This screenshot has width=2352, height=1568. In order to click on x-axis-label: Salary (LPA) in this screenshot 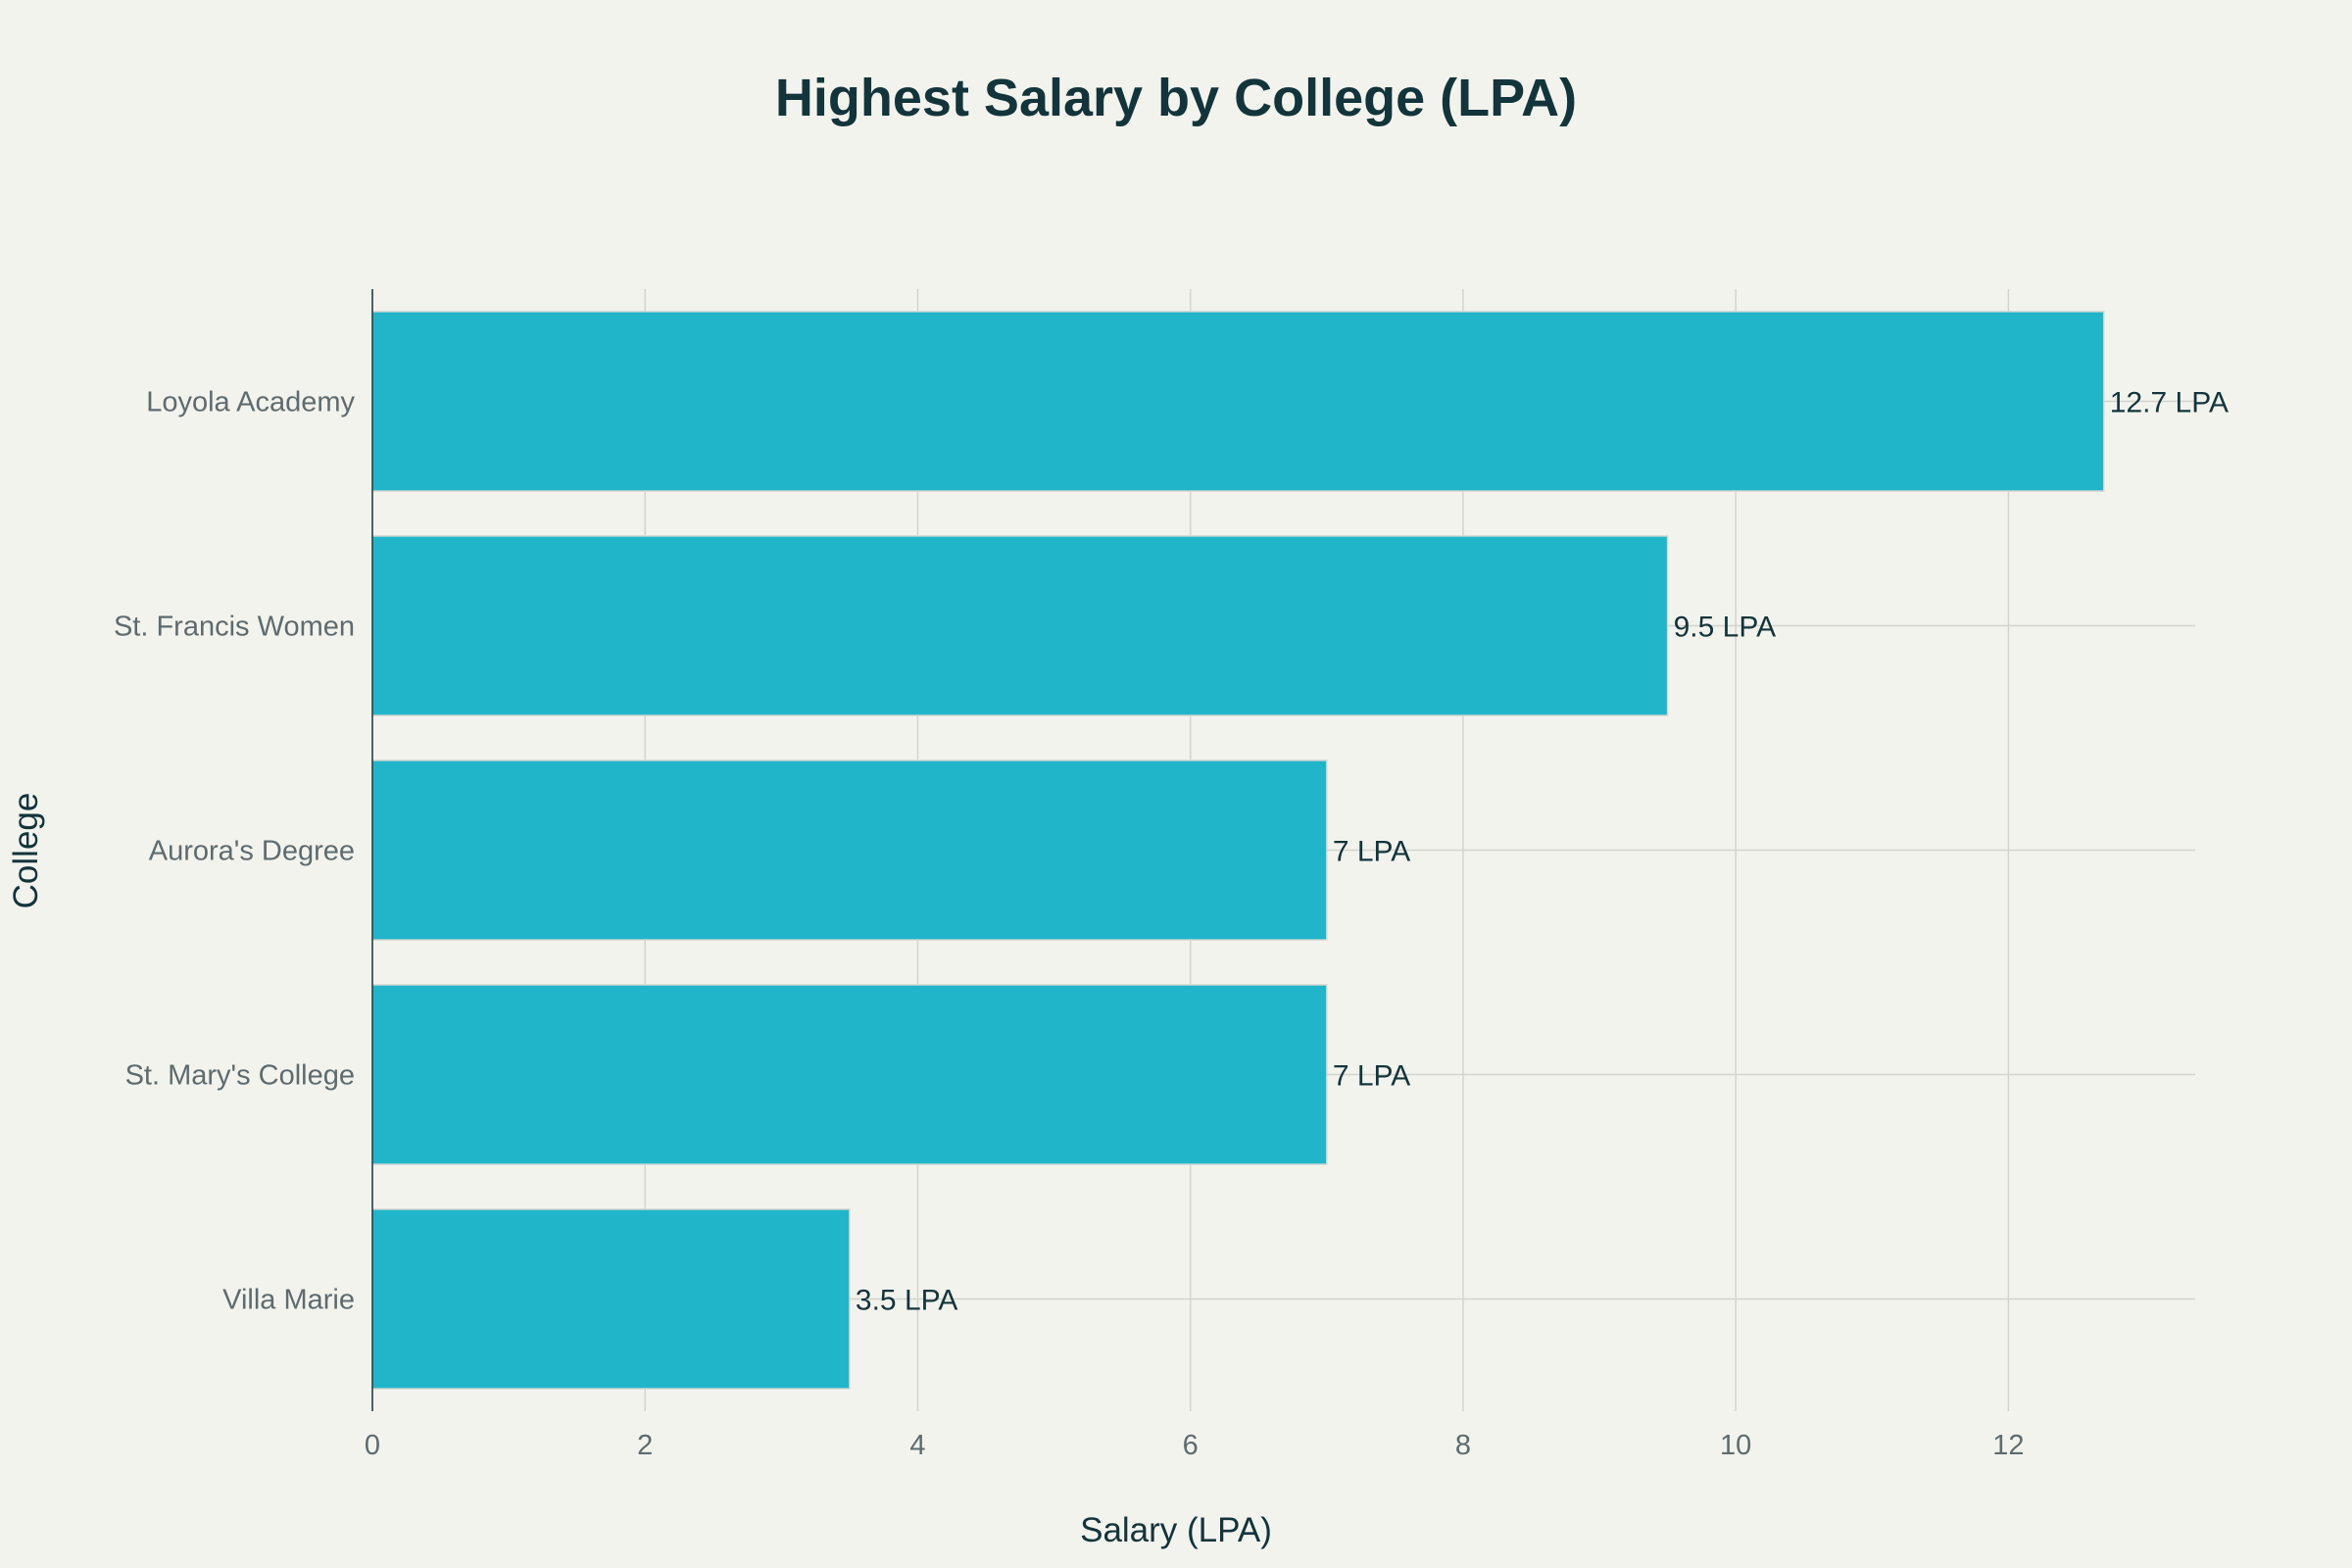, I will do `click(1176, 1530)`.